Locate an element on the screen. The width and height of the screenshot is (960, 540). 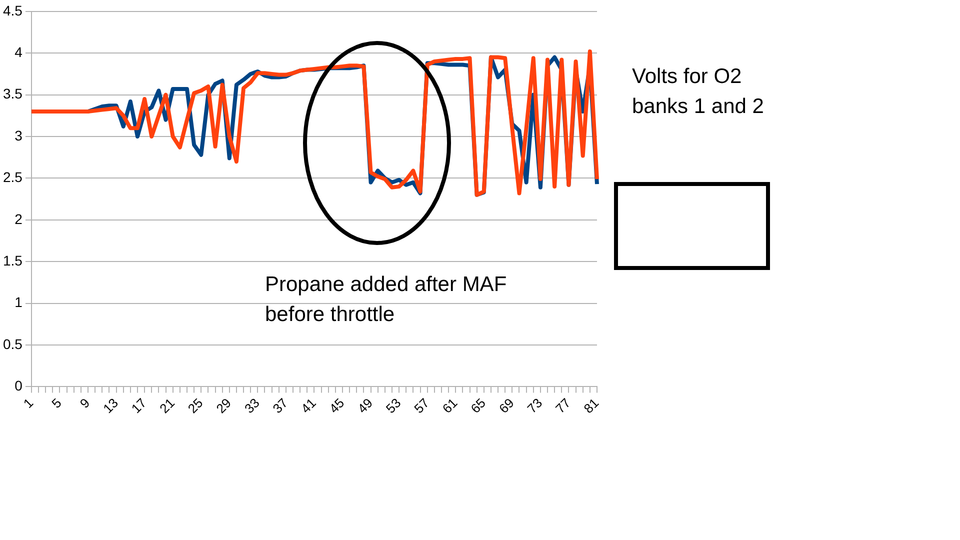
x-tick-label: 25 is located at coordinates (195, 405).